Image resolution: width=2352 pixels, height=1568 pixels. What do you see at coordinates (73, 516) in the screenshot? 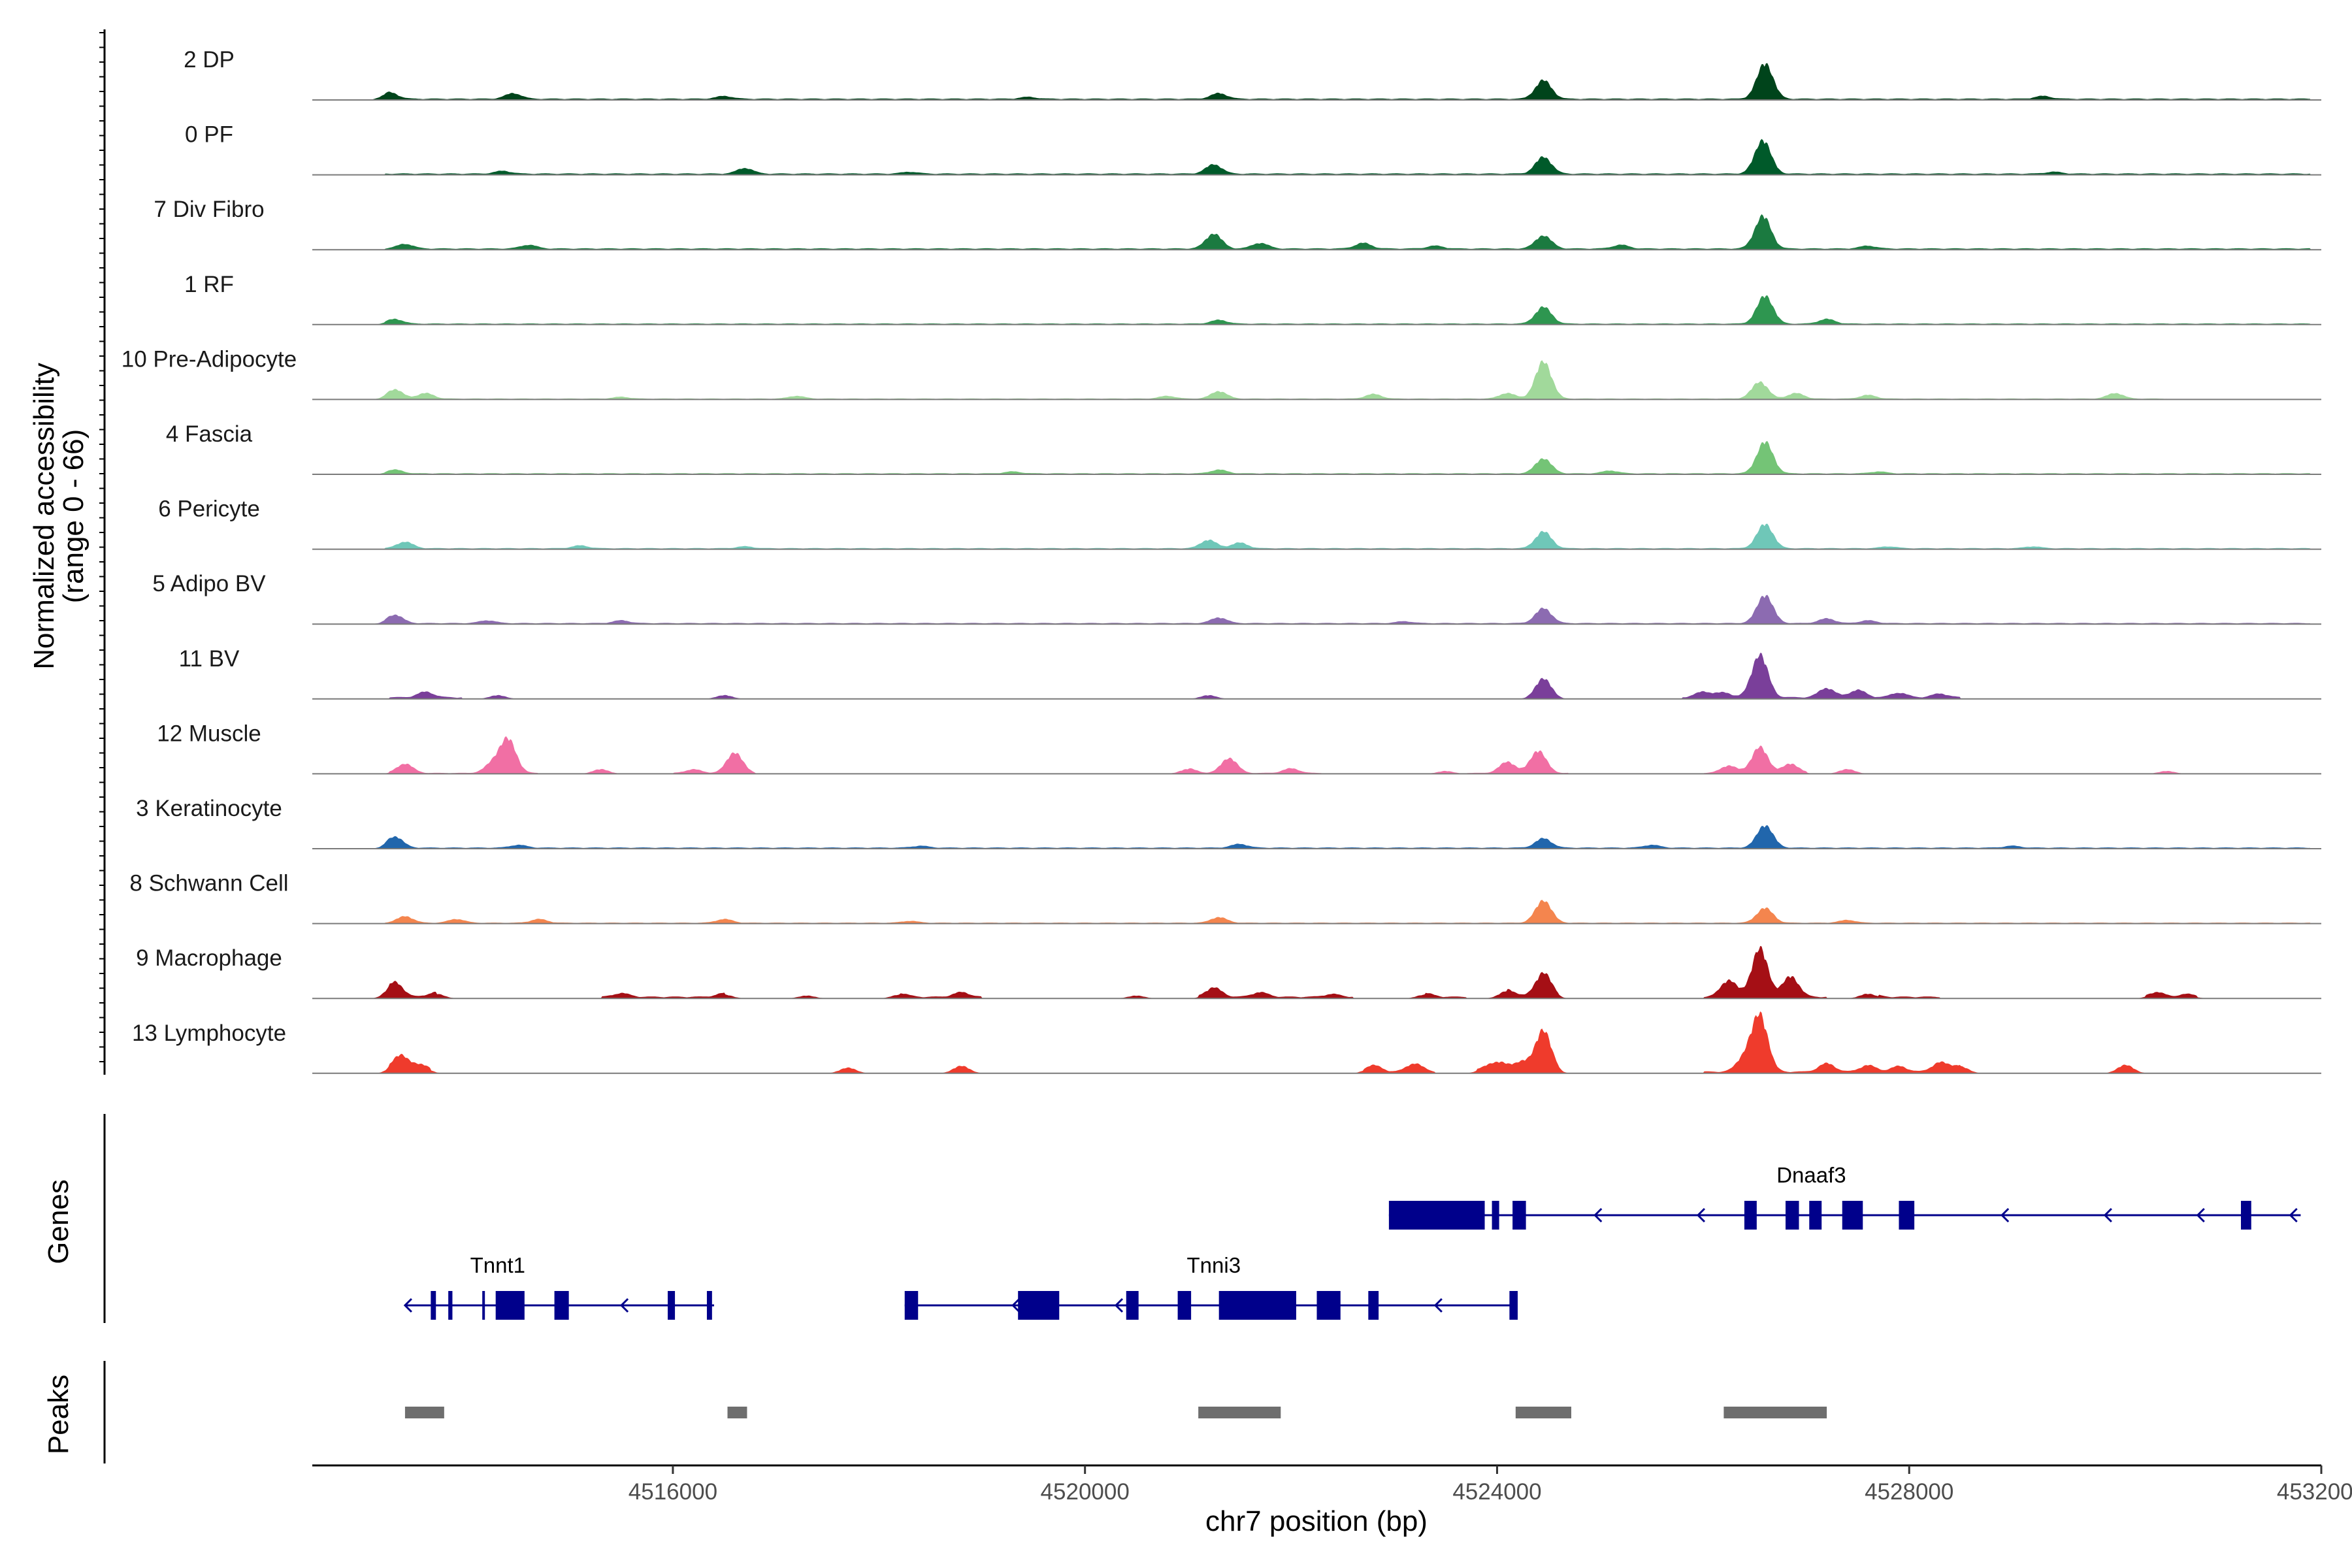
I see `y-axis-title-line2: (range 0 - 66)` at bounding box center [73, 516].